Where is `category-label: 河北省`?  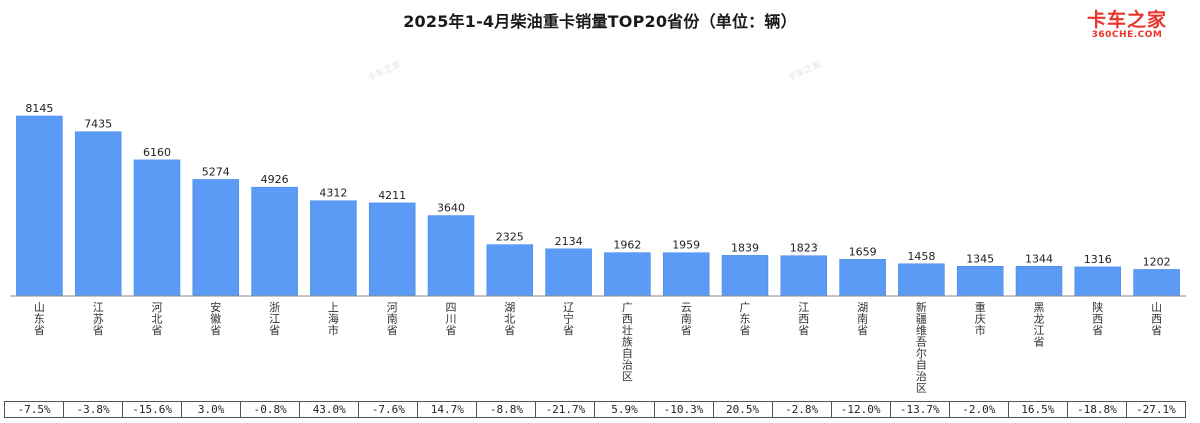 category-label: 河北省 is located at coordinates (157, 319).